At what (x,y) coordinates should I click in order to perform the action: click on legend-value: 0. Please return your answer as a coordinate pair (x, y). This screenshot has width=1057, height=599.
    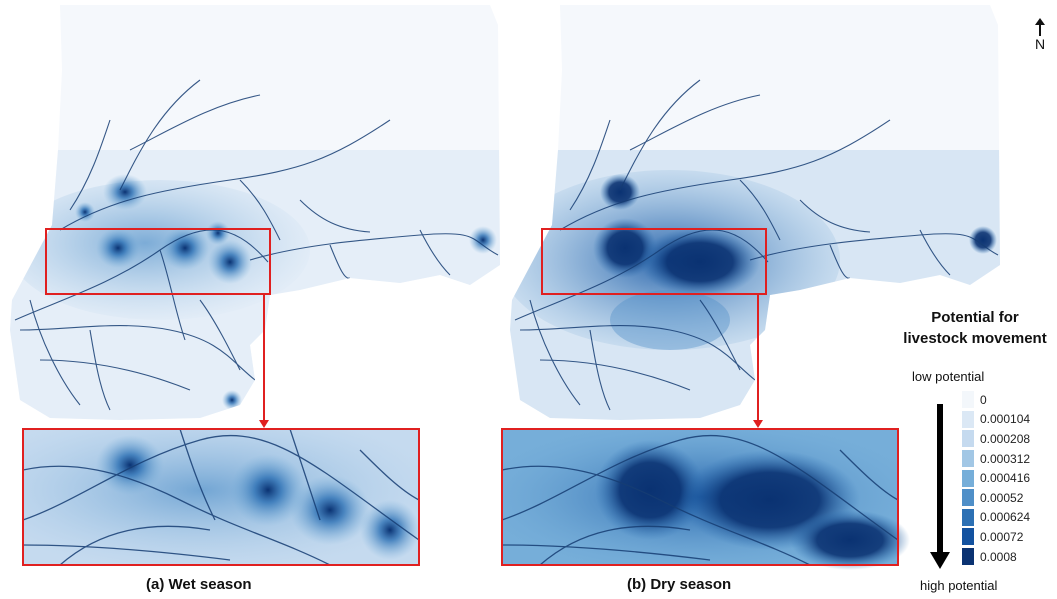
    Looking at the image, I should click on (983, 399).